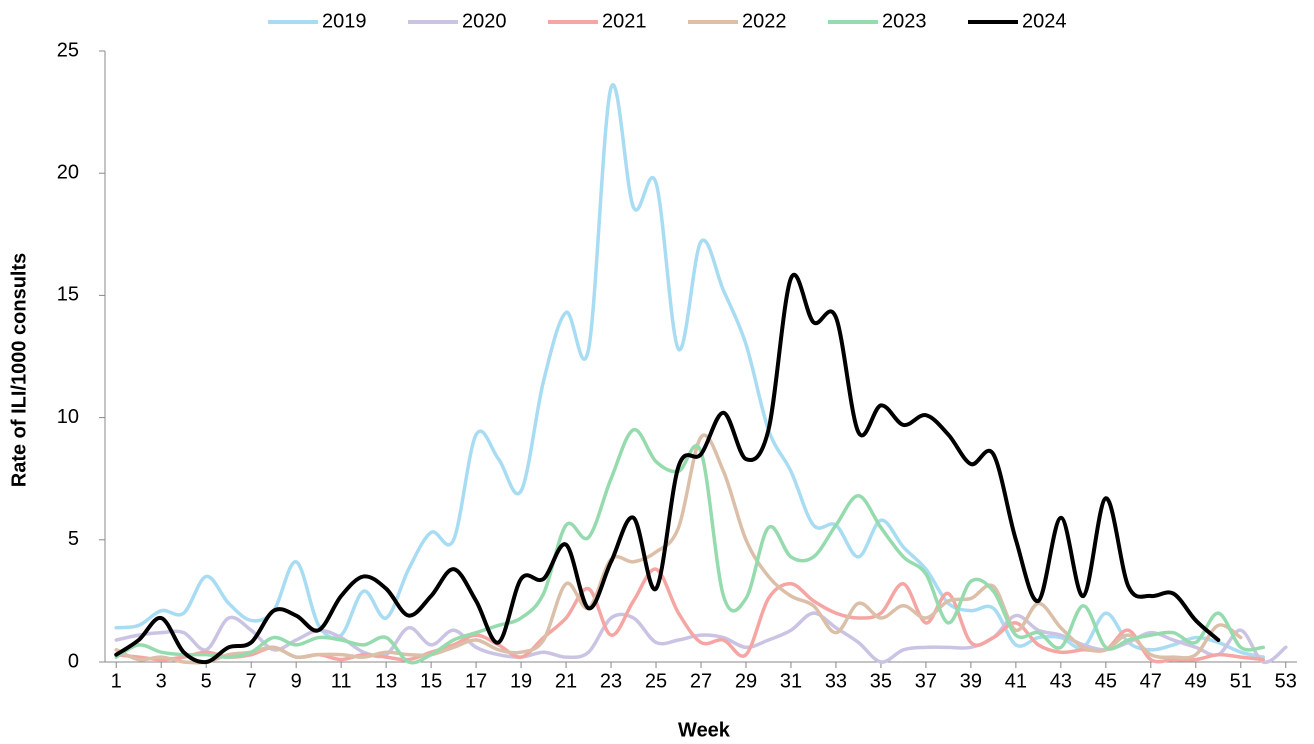 Image resolution: width=1314 pixels, height=744 pixels. Describe the element at coordinates (431, 681) in the screenshot. I see `x-tick-label: 15` at that location.